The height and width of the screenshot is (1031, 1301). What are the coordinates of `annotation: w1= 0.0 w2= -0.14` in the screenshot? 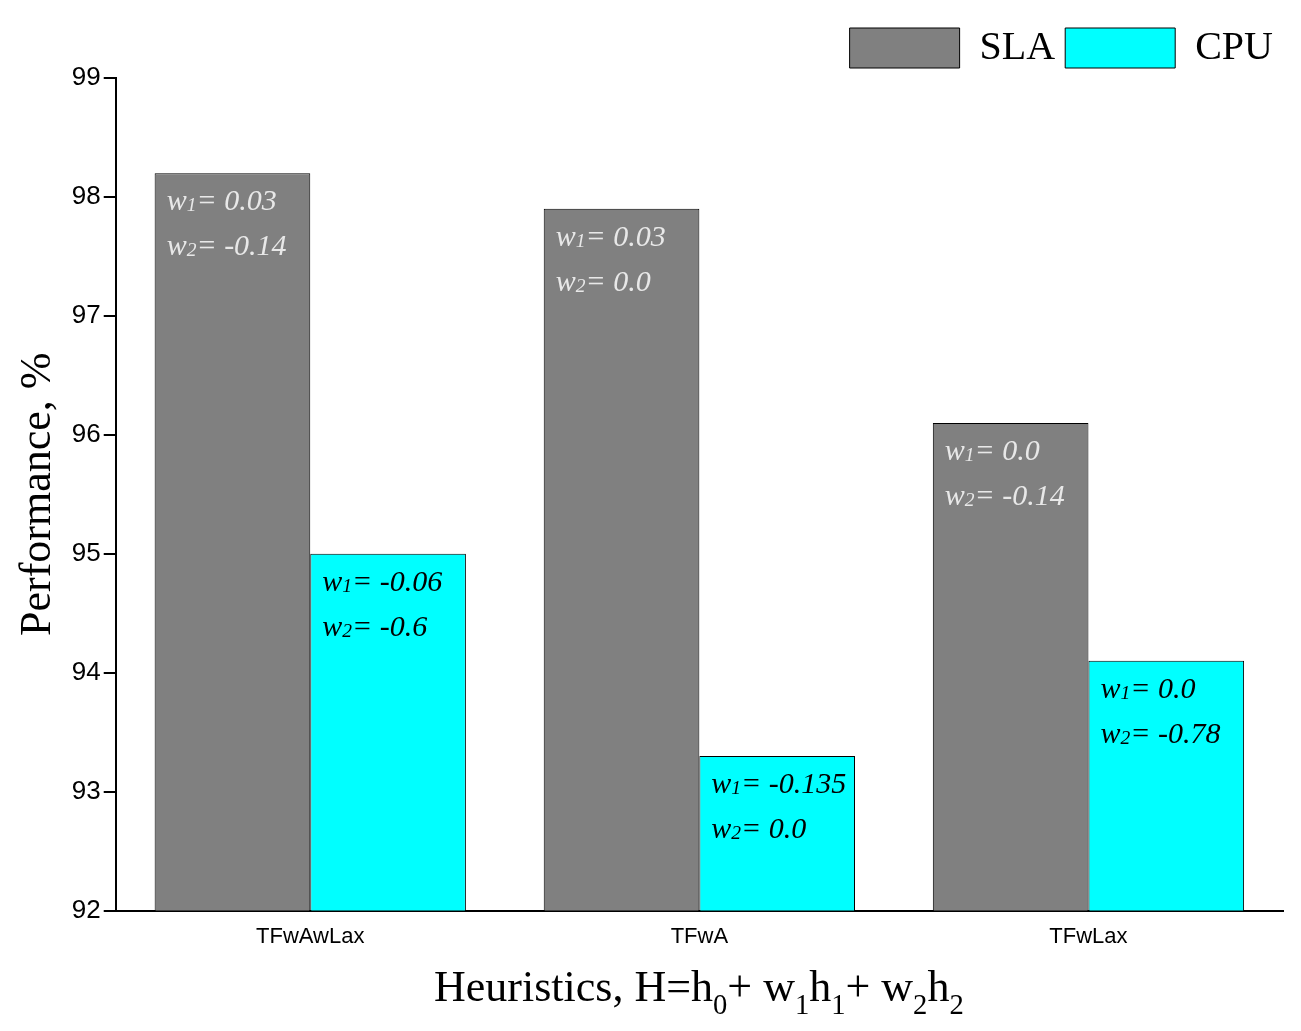 It's located at (1004, 471).